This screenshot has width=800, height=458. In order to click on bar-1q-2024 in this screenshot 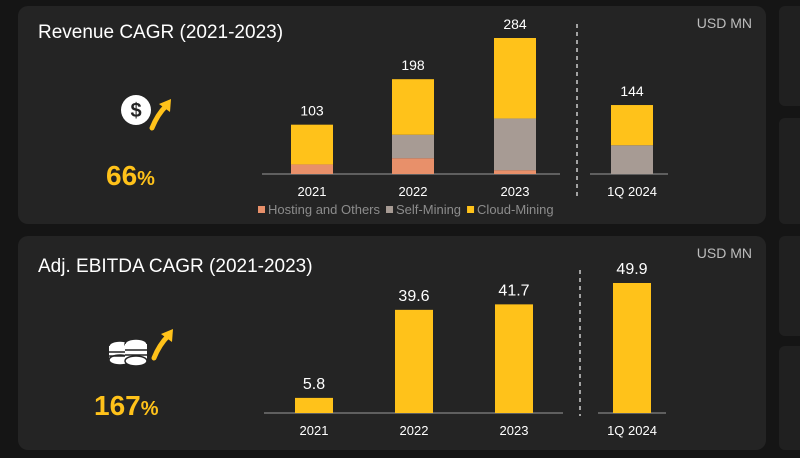, I will do `click(632, 348)`.